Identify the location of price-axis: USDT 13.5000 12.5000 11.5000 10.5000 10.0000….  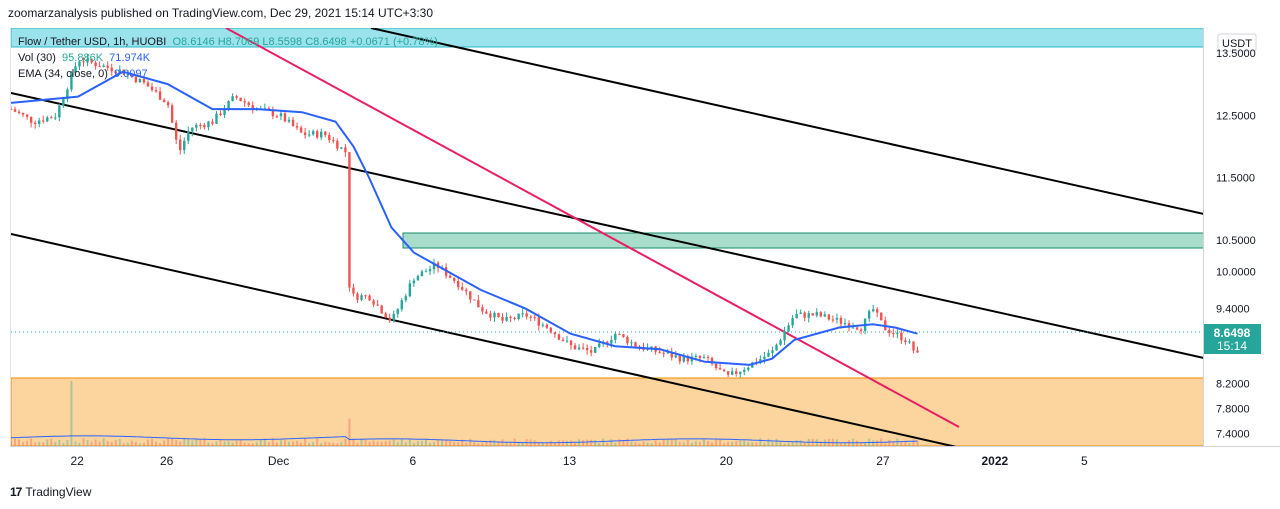
(1241, 237).